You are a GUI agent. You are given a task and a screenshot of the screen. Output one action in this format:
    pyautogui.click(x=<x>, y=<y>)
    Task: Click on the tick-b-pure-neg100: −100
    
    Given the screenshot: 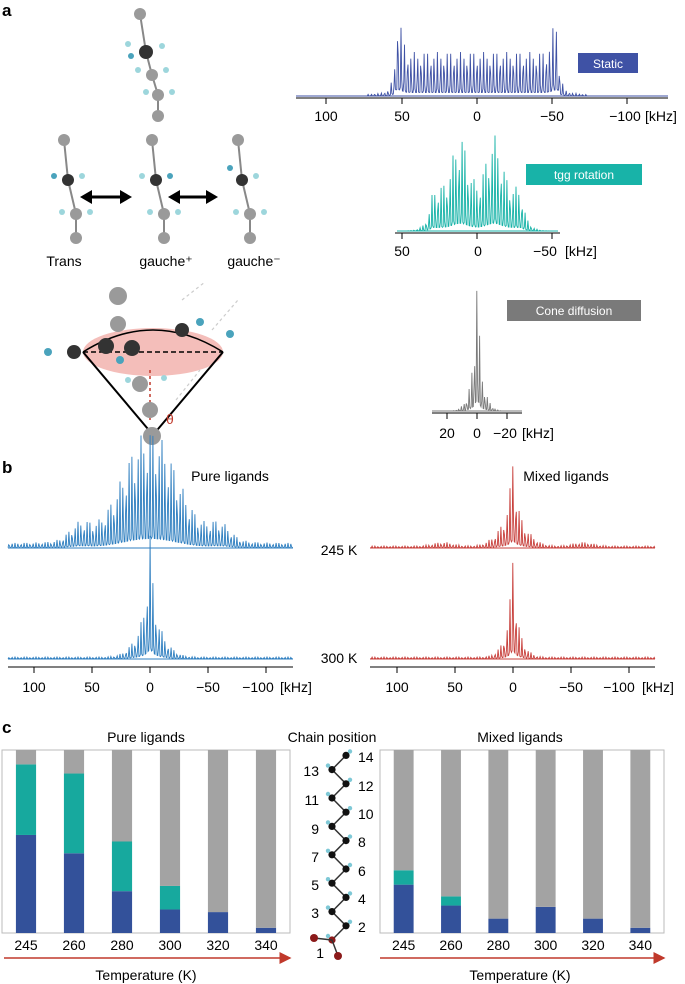 What is the action you would take?
    pyautogui.click(x=258, y=687)
    